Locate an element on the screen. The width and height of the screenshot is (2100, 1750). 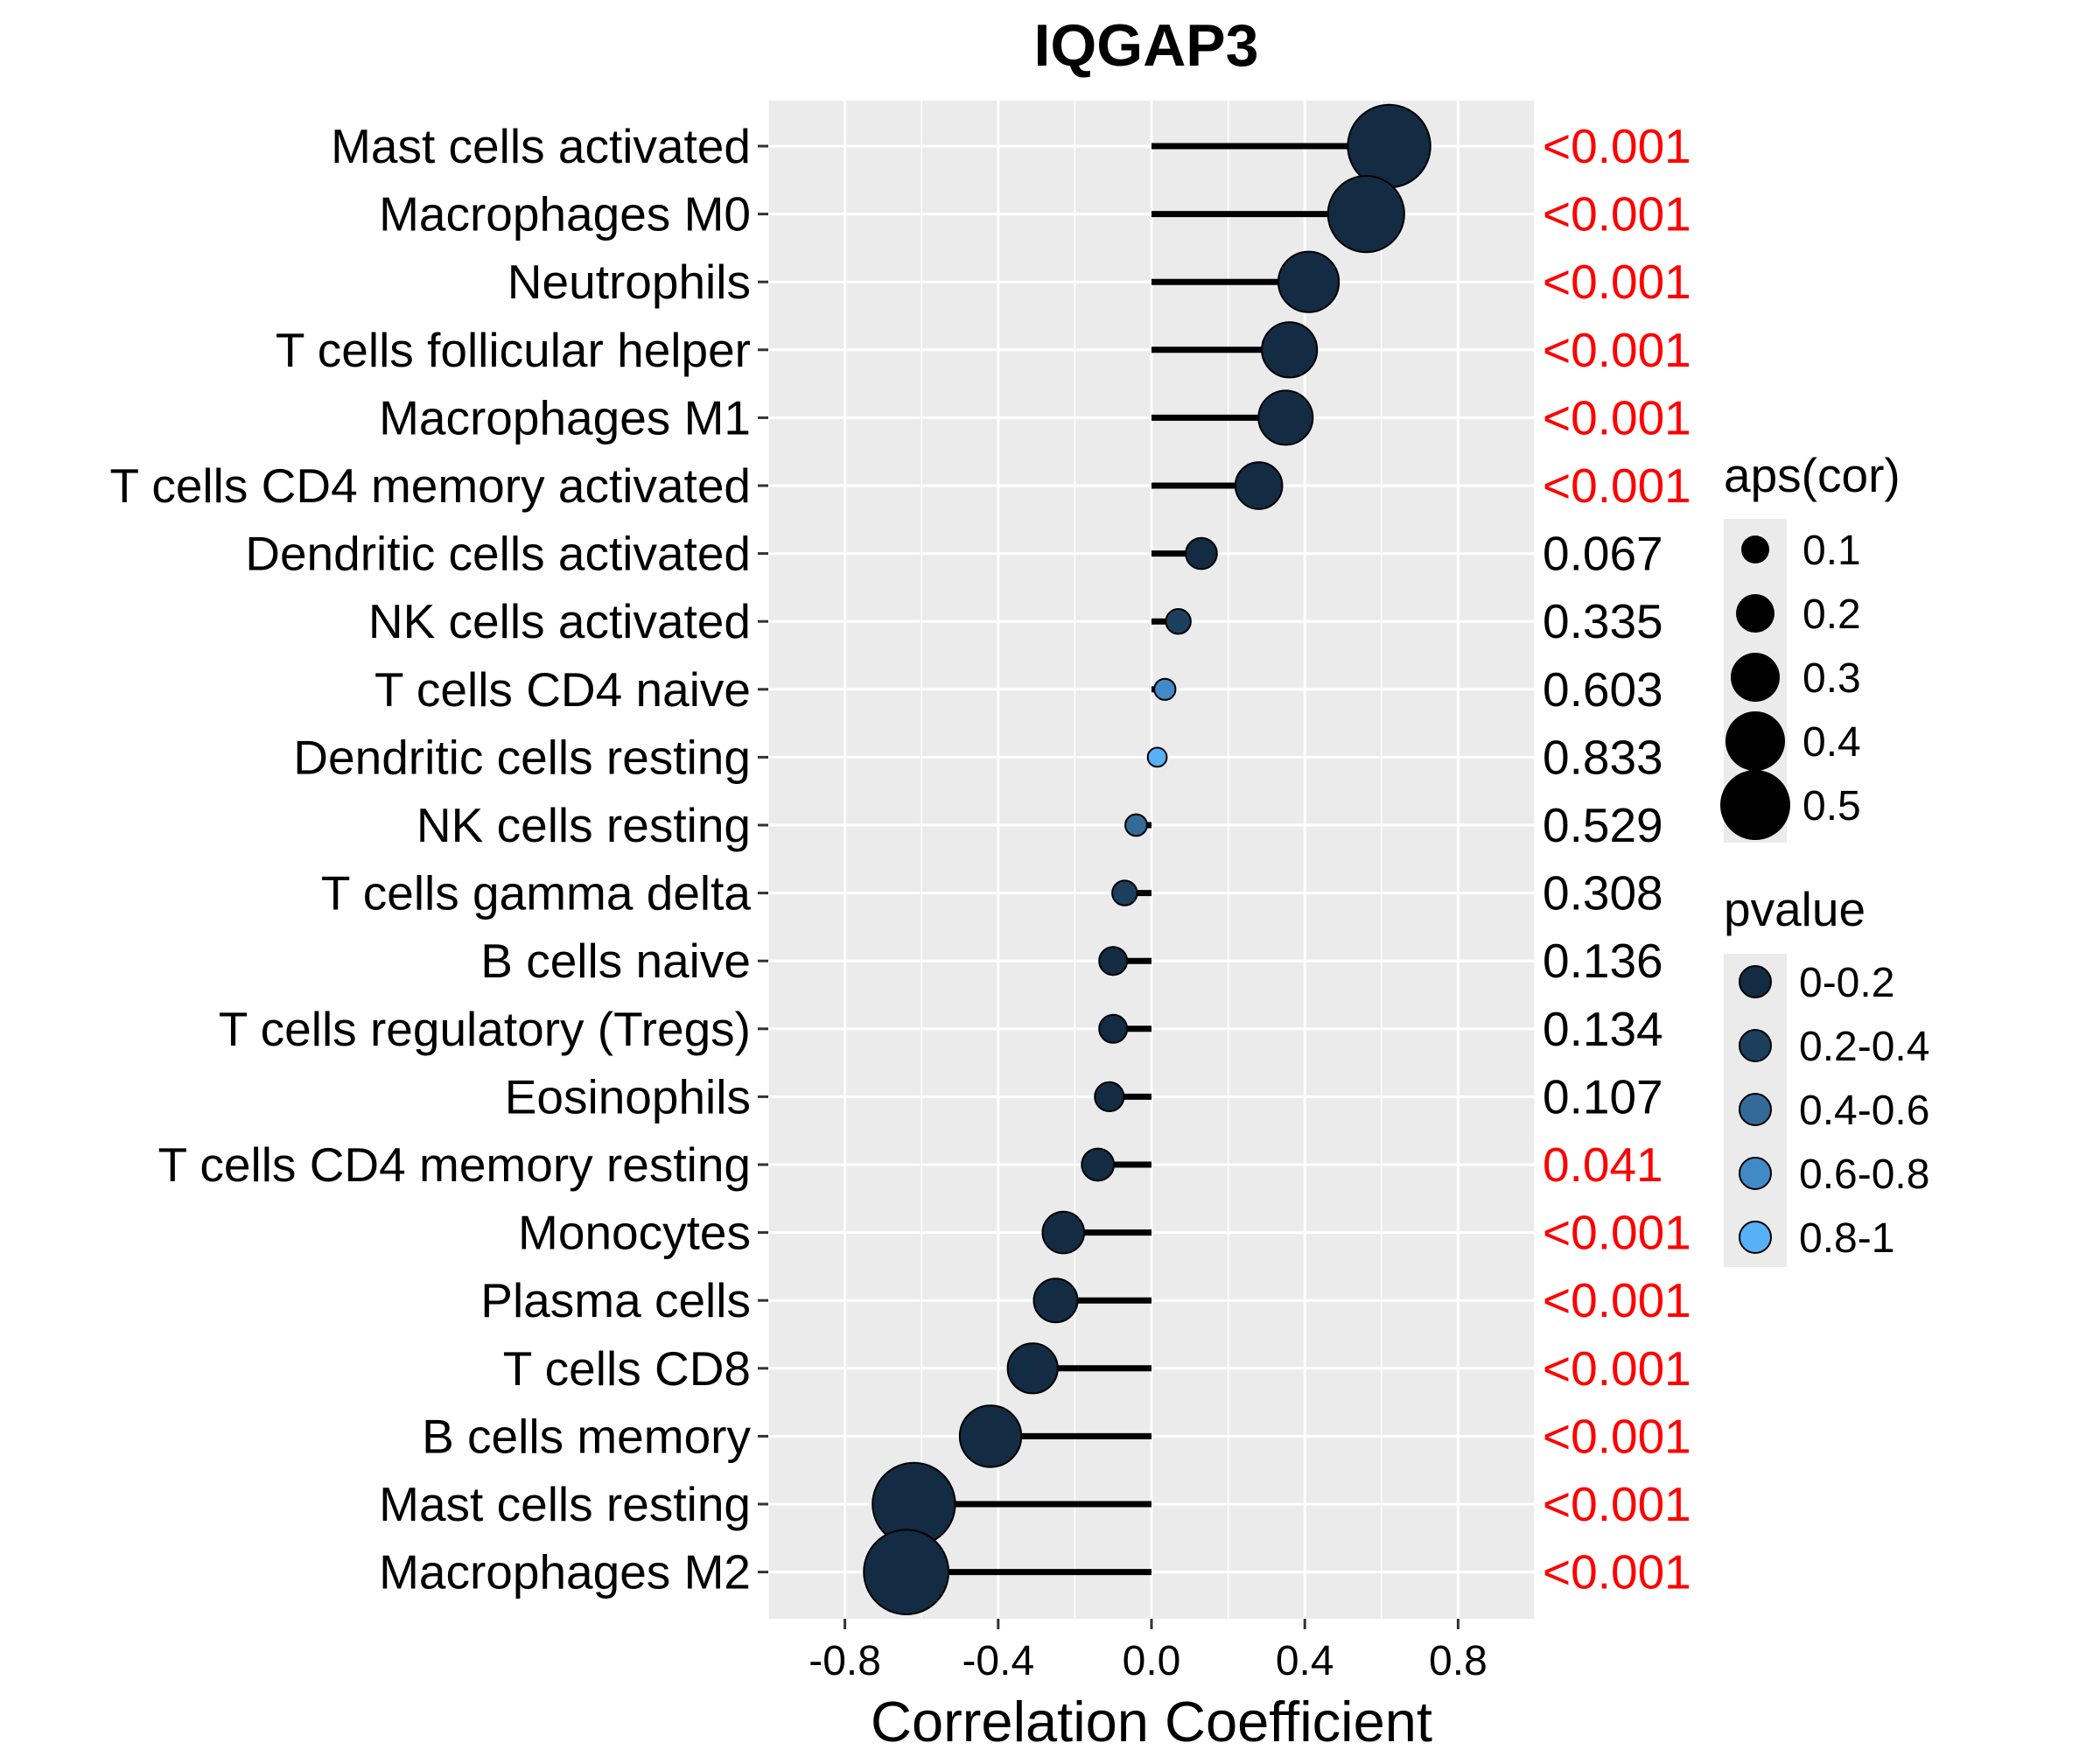
pvalue-label: 0.134 is located at coordinates (1603, 1029).